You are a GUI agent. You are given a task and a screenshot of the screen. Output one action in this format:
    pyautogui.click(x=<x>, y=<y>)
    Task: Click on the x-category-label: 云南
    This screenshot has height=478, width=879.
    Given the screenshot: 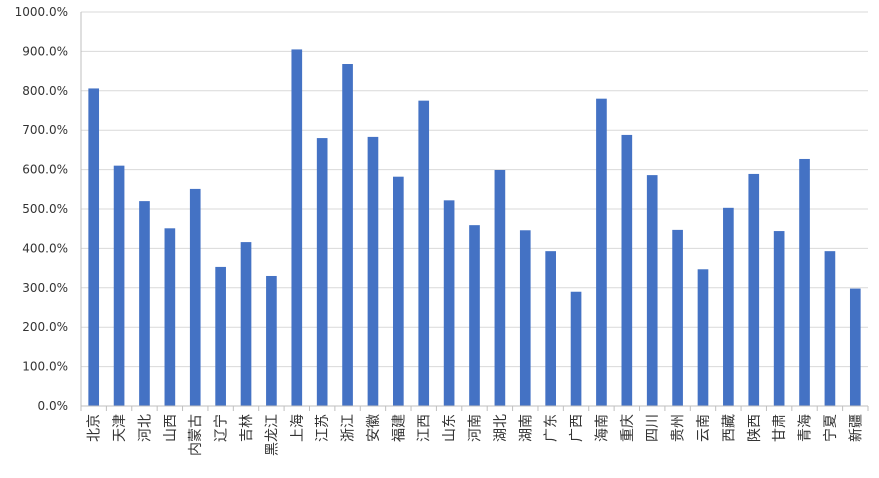 What is the action you would take?
    pyautogui.click(x=704, y=428)
    